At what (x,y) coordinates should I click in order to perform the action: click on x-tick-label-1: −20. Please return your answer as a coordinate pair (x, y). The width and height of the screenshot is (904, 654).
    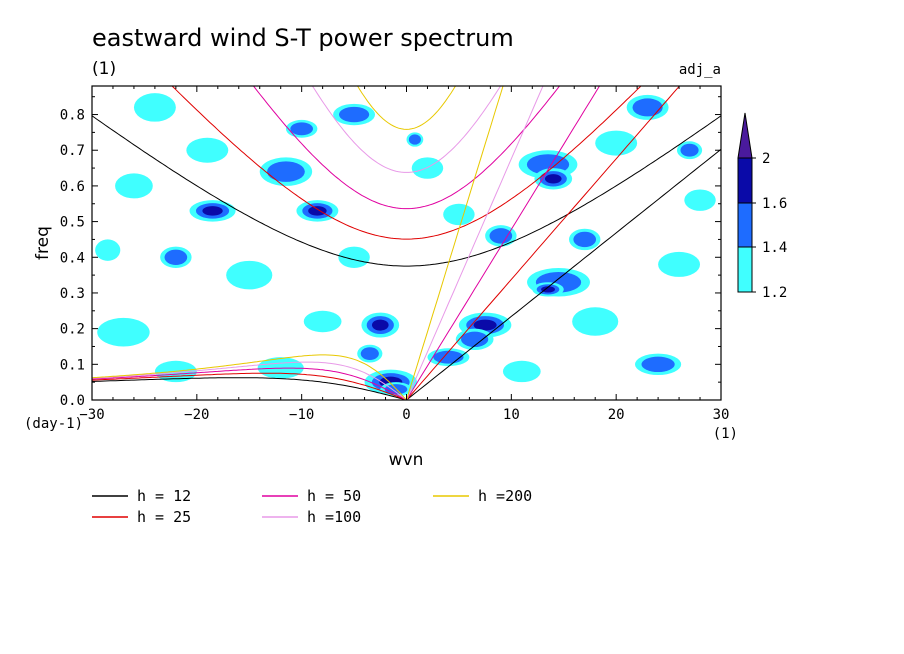
    Looking at the image, I should click on (196, 415).